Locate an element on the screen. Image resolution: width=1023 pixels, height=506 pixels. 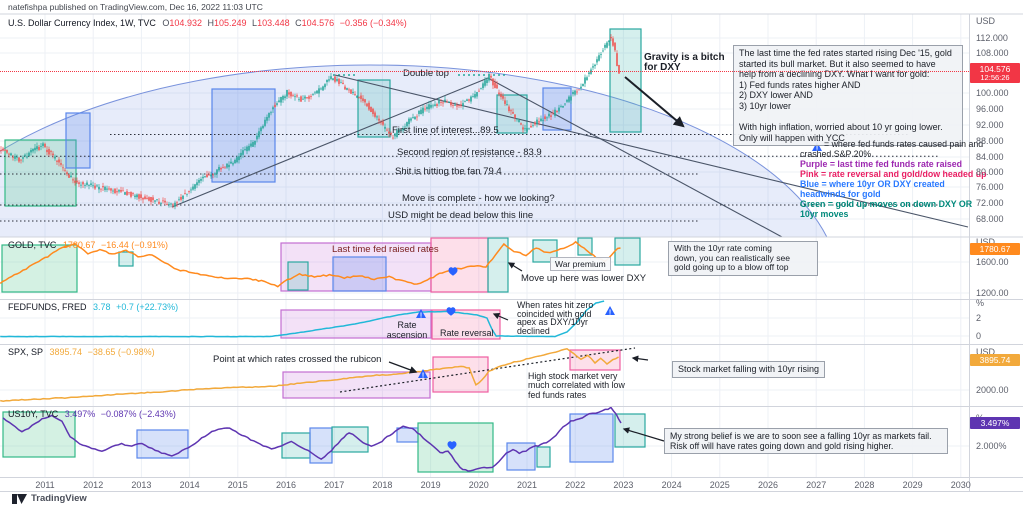
price-badge: 3895.74 is located at coordinates (995, 360).